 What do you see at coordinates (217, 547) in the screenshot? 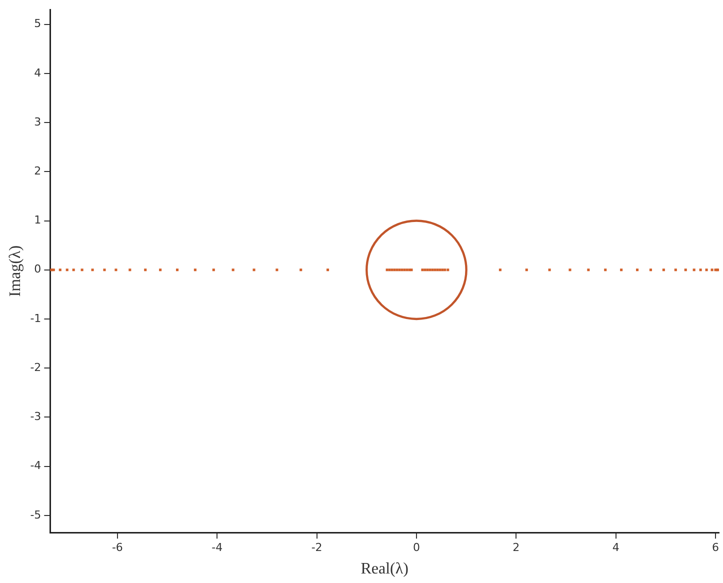
I see `x-tick-label: -4` at bounding box center [217, 547].